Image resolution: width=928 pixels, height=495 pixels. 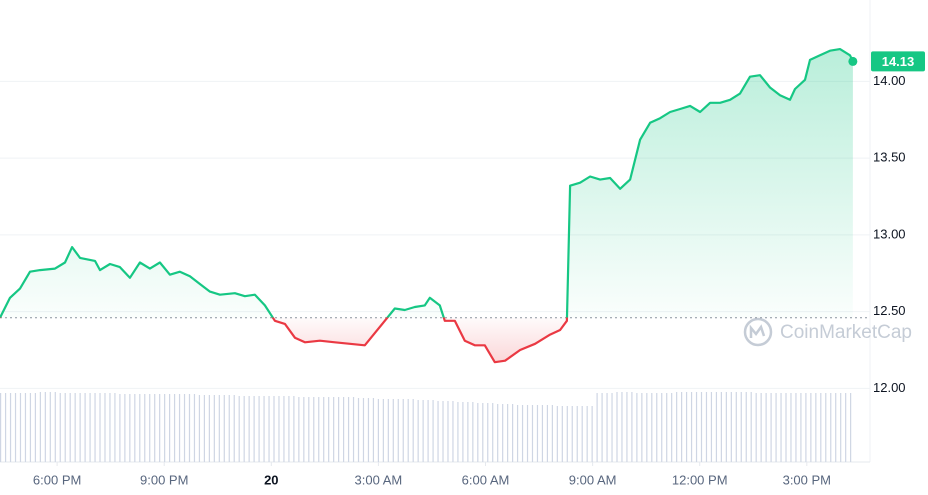 What do you see at coordinates (898, 61) in the screenshot?
I see `price-tag` at bounding box center [898, 61].